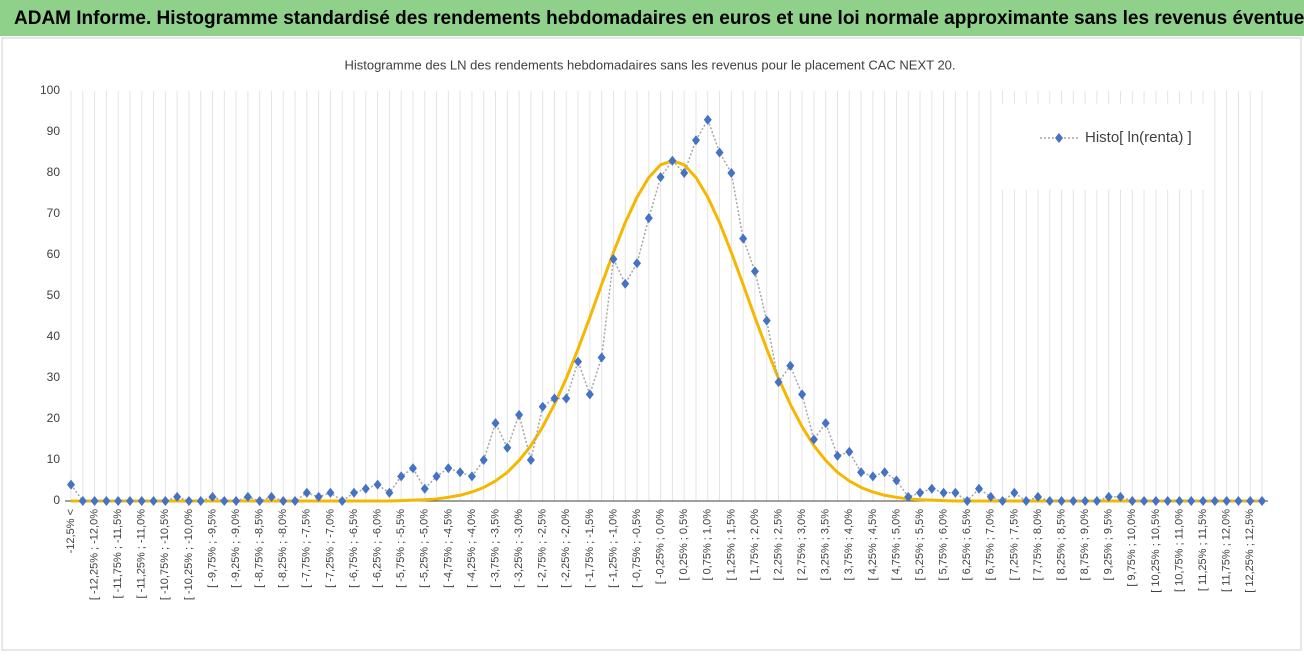 The height and width of the screenshot is (658, 1304). I want to click on x-tick-label: [ 12,25% ; 12,5%, so click(1250, 551).